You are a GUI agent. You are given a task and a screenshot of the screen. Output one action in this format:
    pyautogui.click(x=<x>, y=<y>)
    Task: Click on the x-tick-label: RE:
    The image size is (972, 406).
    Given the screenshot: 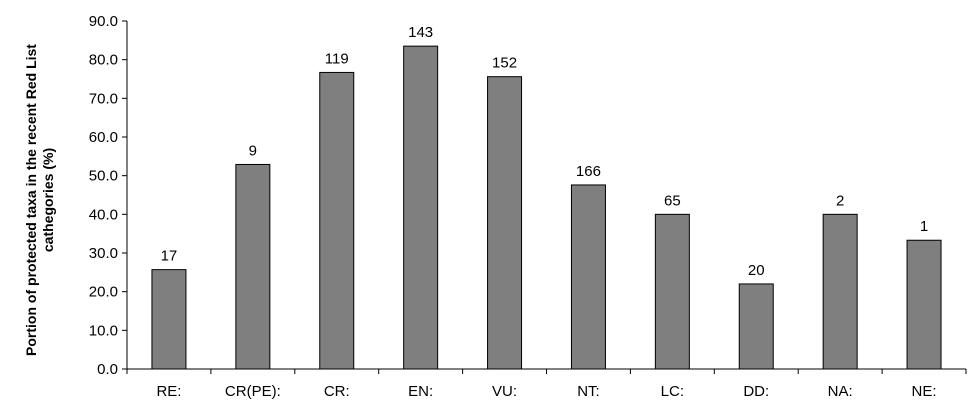 What is the action you would take?
    pyautogui.click(x=168, y=391)
    